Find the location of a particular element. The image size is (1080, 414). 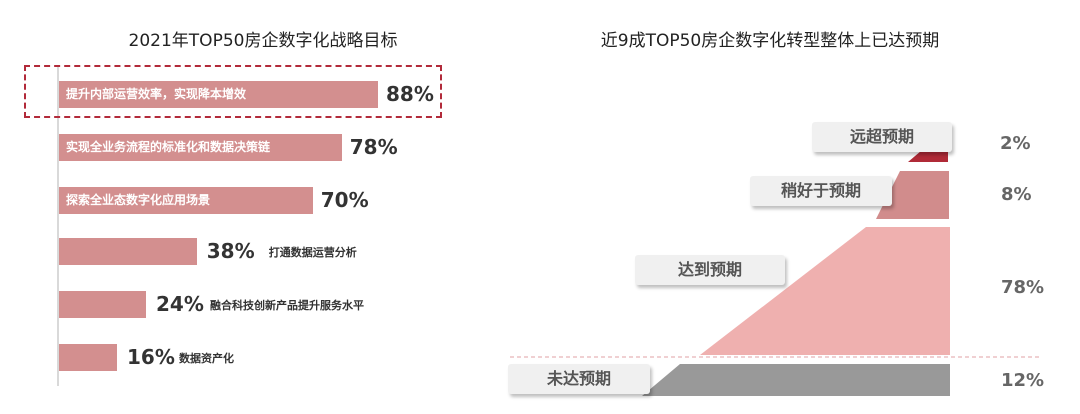

bar-category-label: 实现全业务流程的标准化和数据决策链 is located at coordinates (168, 147).